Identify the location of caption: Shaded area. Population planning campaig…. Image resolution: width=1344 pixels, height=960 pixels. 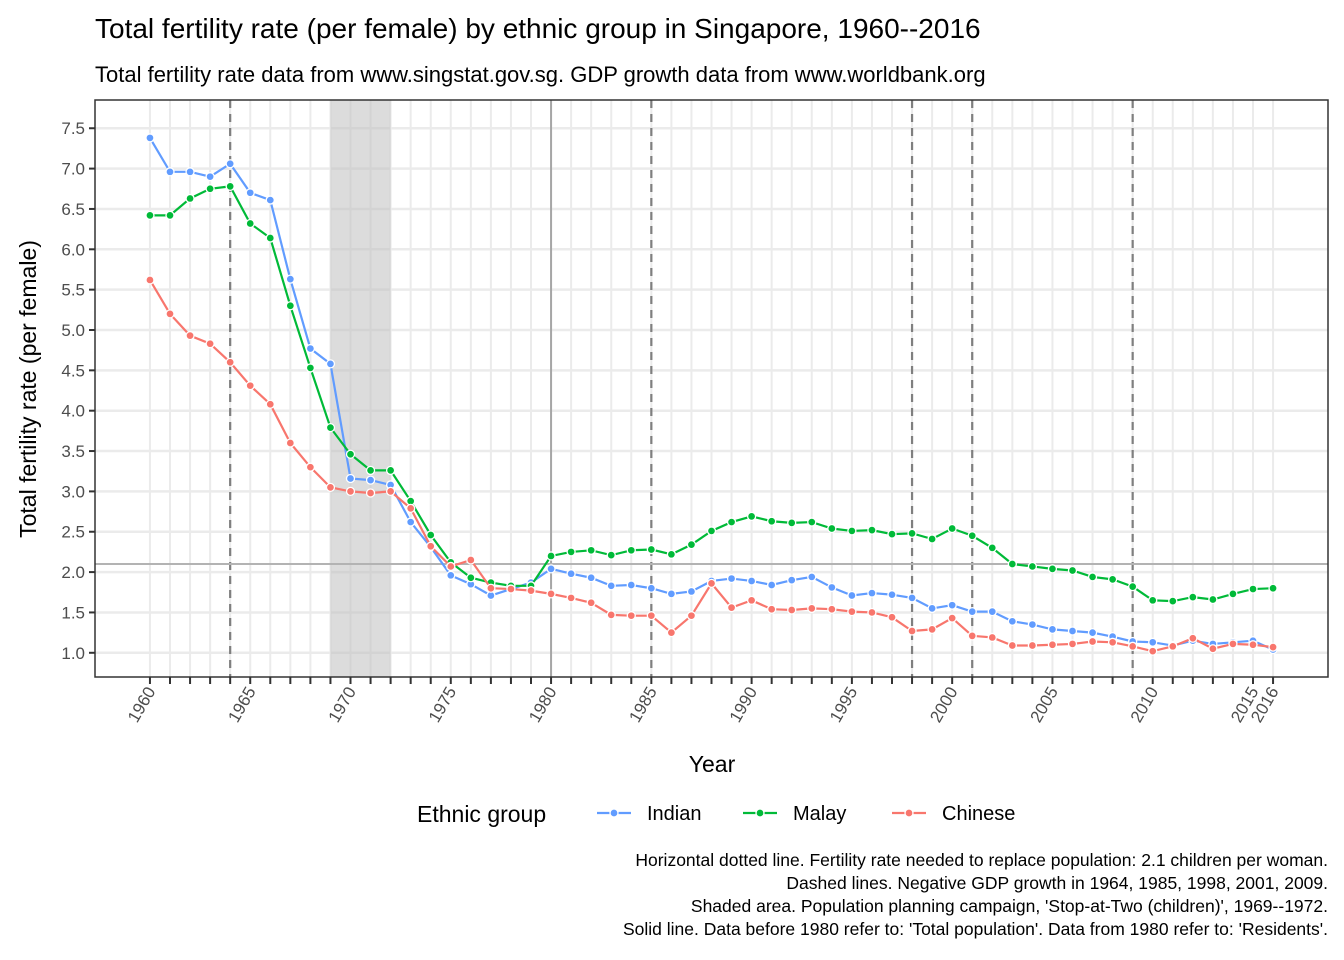
(1009, 906).